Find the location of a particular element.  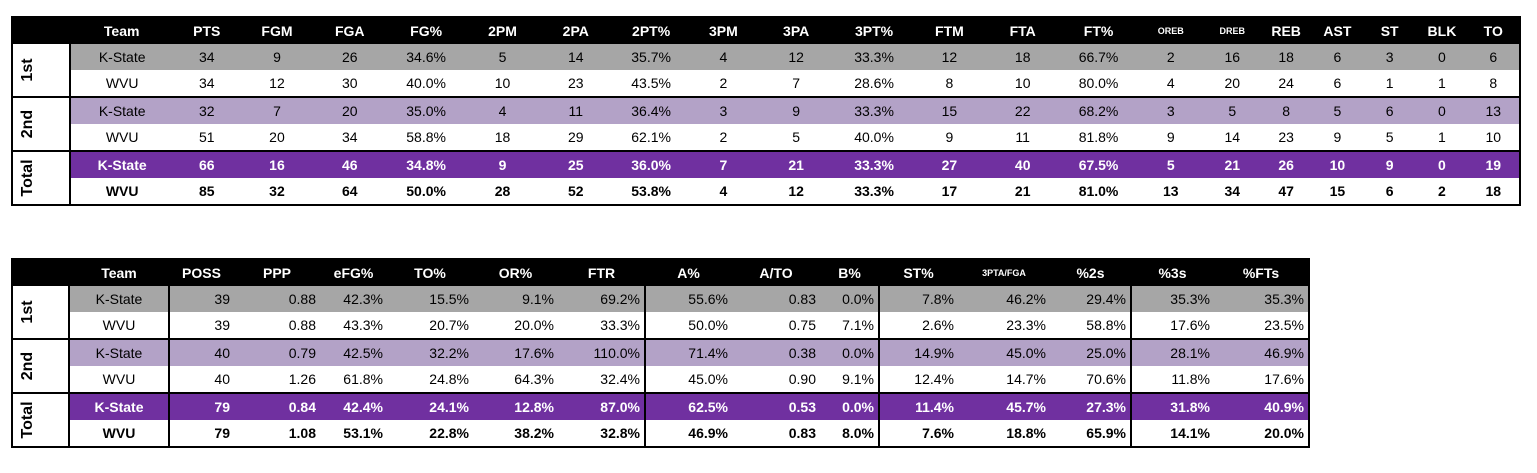

stat-cell: 28.6% is located at coordinates (874, 84).